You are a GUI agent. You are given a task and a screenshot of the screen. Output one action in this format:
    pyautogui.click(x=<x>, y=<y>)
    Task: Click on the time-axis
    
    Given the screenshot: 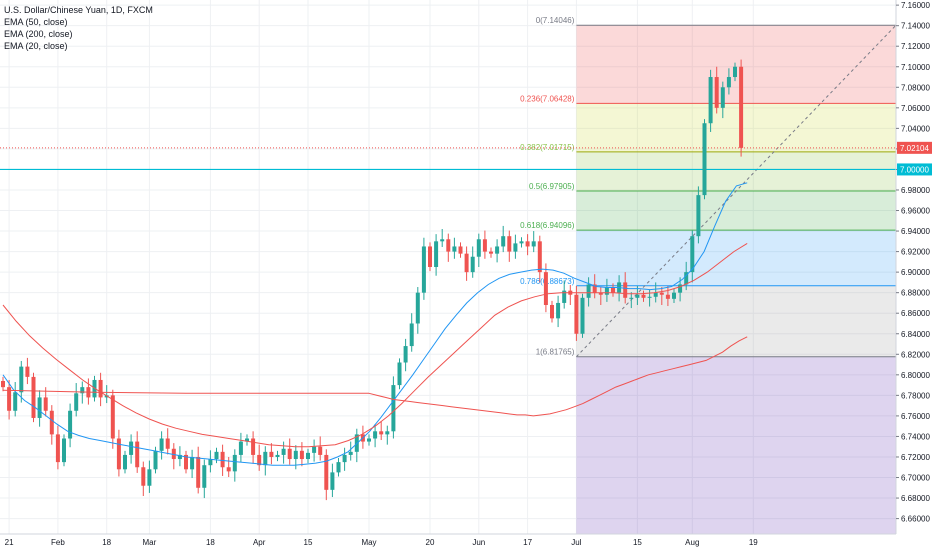 What is the action you would take?
    pyautogui.click(x=466, y=542)
    